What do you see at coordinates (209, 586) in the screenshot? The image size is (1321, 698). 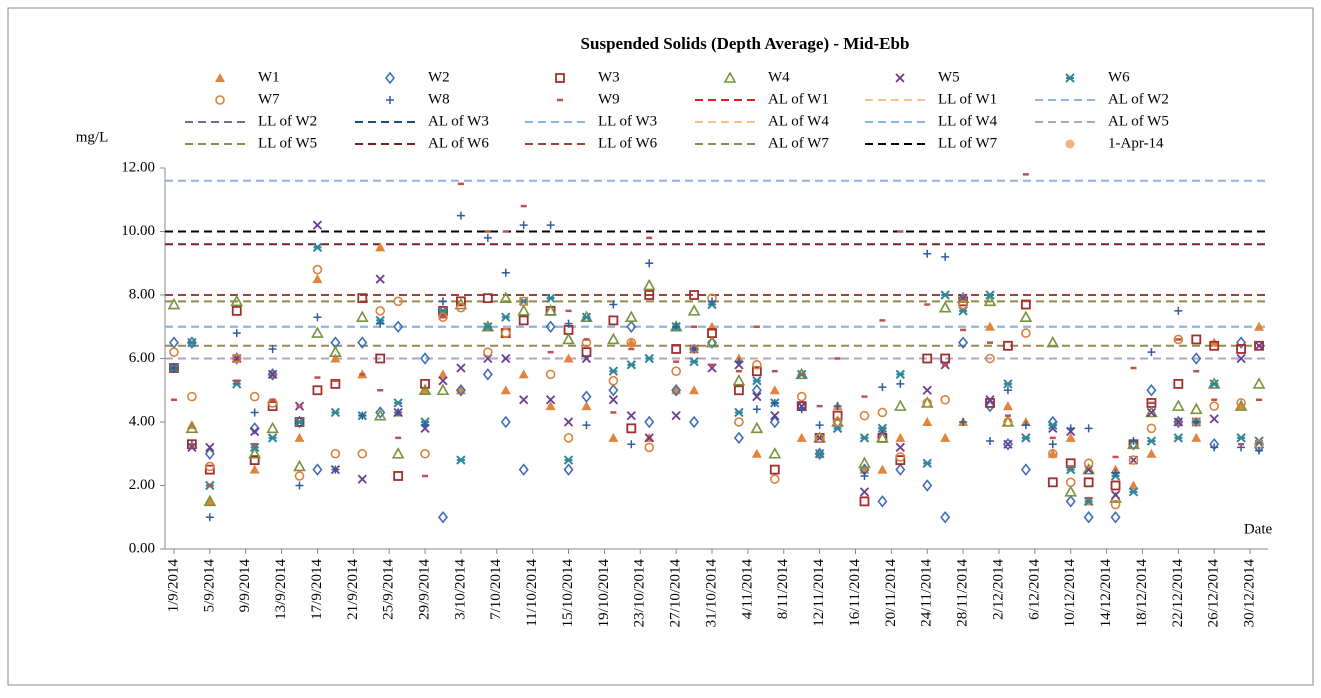 I see `x-tick-label: 5/9/2014` at bounding box center [209, 586].